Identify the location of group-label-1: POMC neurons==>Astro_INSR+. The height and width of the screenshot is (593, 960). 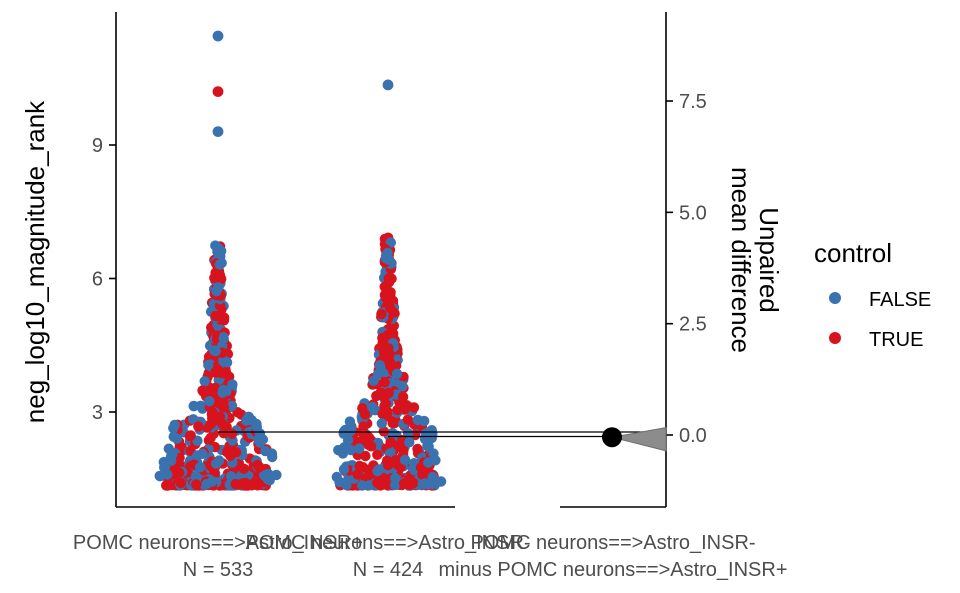
(218, 543).